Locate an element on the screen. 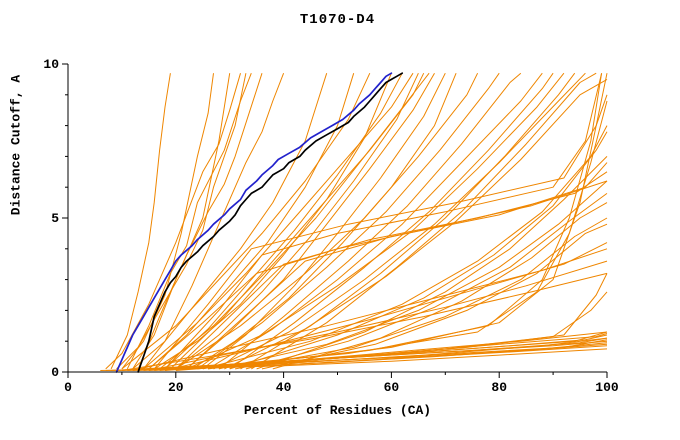 Image resolution: width=680 pixels, height=440 pixels. x-tick-label: 80 is located at coordinates (499, 387).